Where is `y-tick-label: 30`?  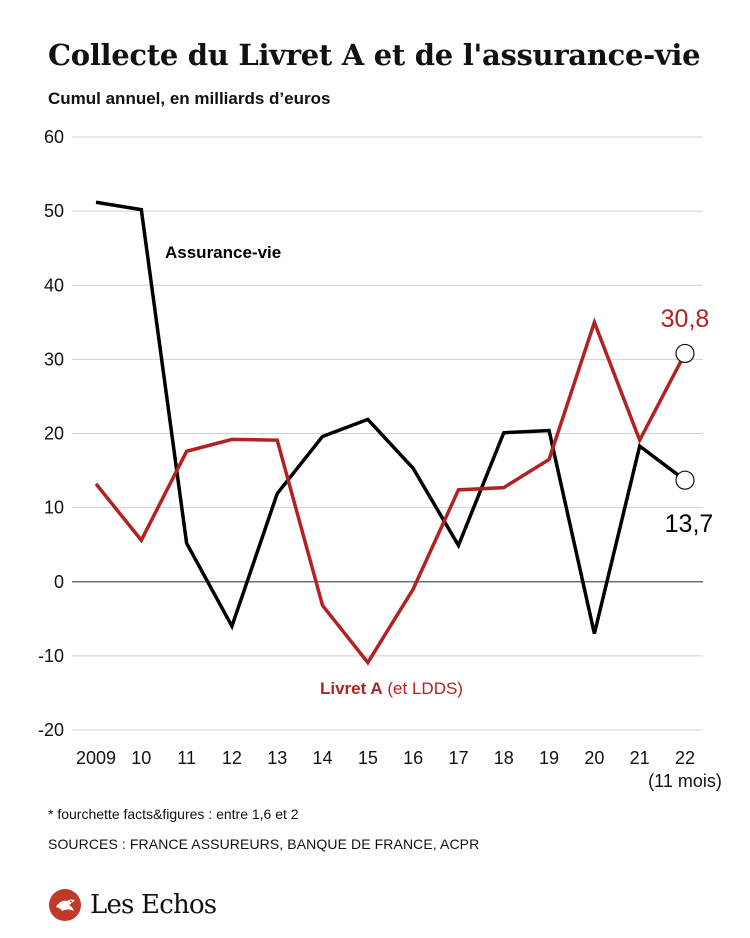 y-tick-label: 30 is located at coordinates (54, 359).